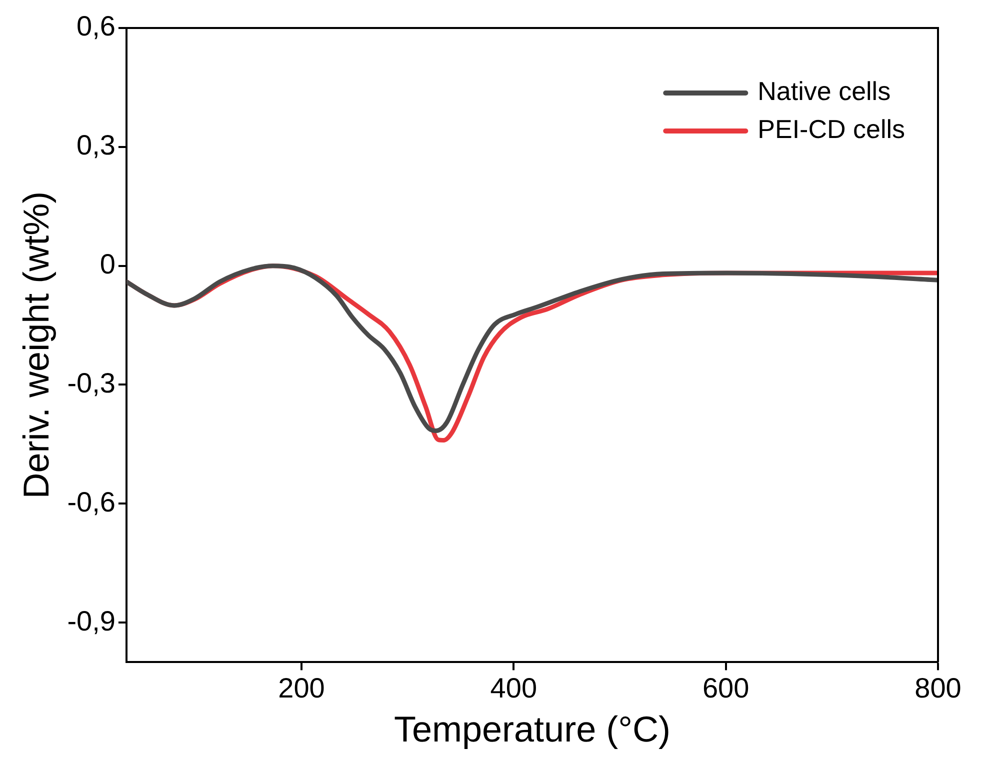 The image size is (981, 771). What do you see at coordinates (91, 382) in the screenshot?
I see `y-tick-label: -0,3` at bounding box center [91, 382].